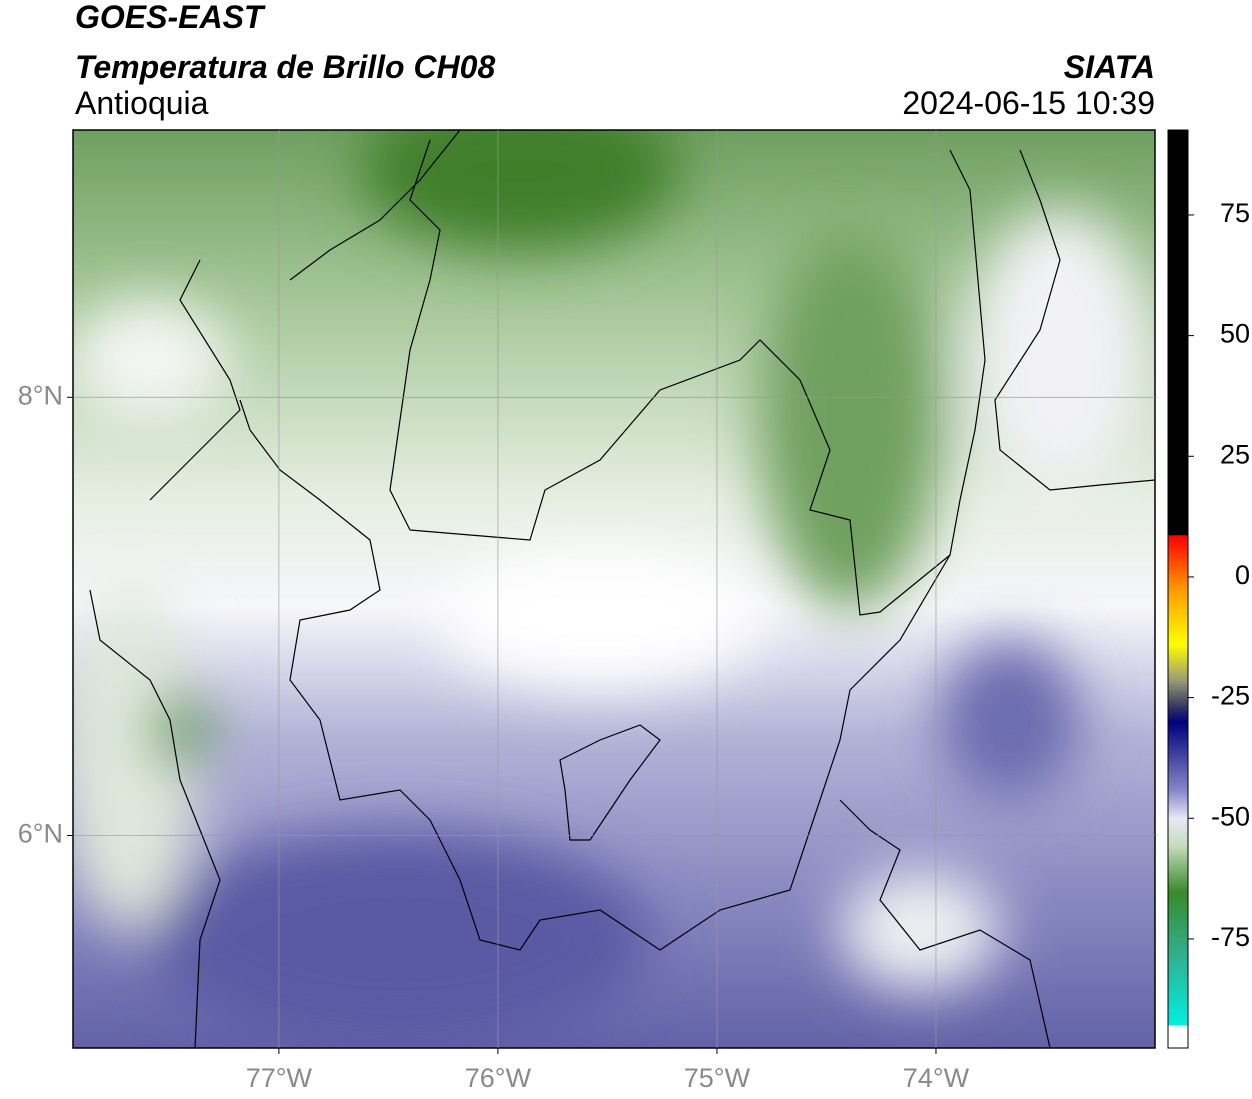  What do you see at coordinates (1230, 816) in the screenshot?
I see `colorbar-tick-label: -50` at bounding box center [1230, 816].